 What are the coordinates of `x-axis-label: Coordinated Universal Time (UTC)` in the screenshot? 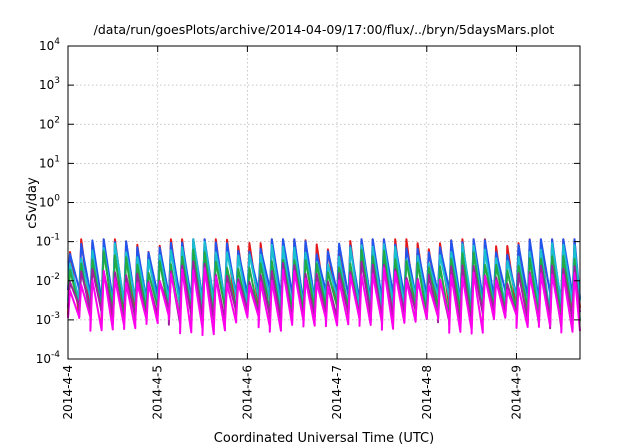 It's located at (324, 438).